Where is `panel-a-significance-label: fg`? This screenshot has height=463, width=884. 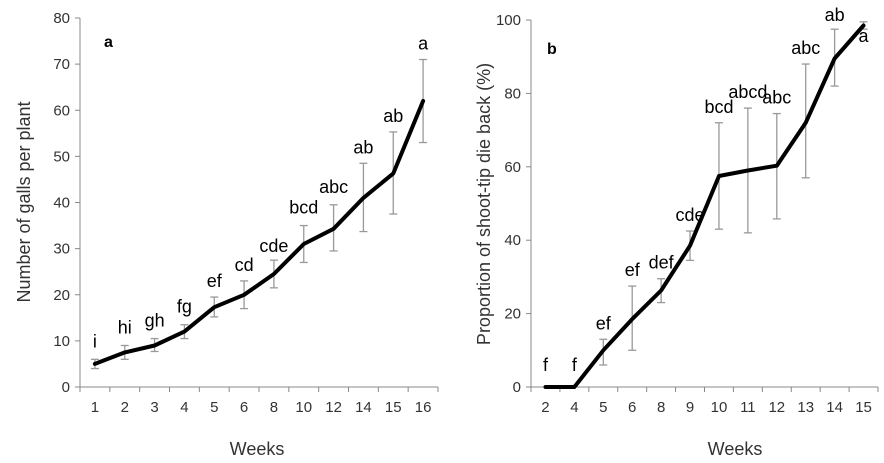 panel-a-significance-label: fg is located at coordinates (184, 307).